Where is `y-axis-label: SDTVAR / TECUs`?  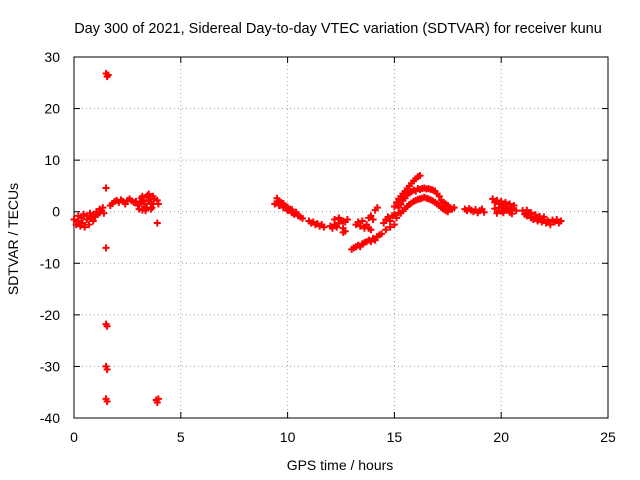
y-axis-label: SDTVAR / TECUs is located at coordinates (13, 239).